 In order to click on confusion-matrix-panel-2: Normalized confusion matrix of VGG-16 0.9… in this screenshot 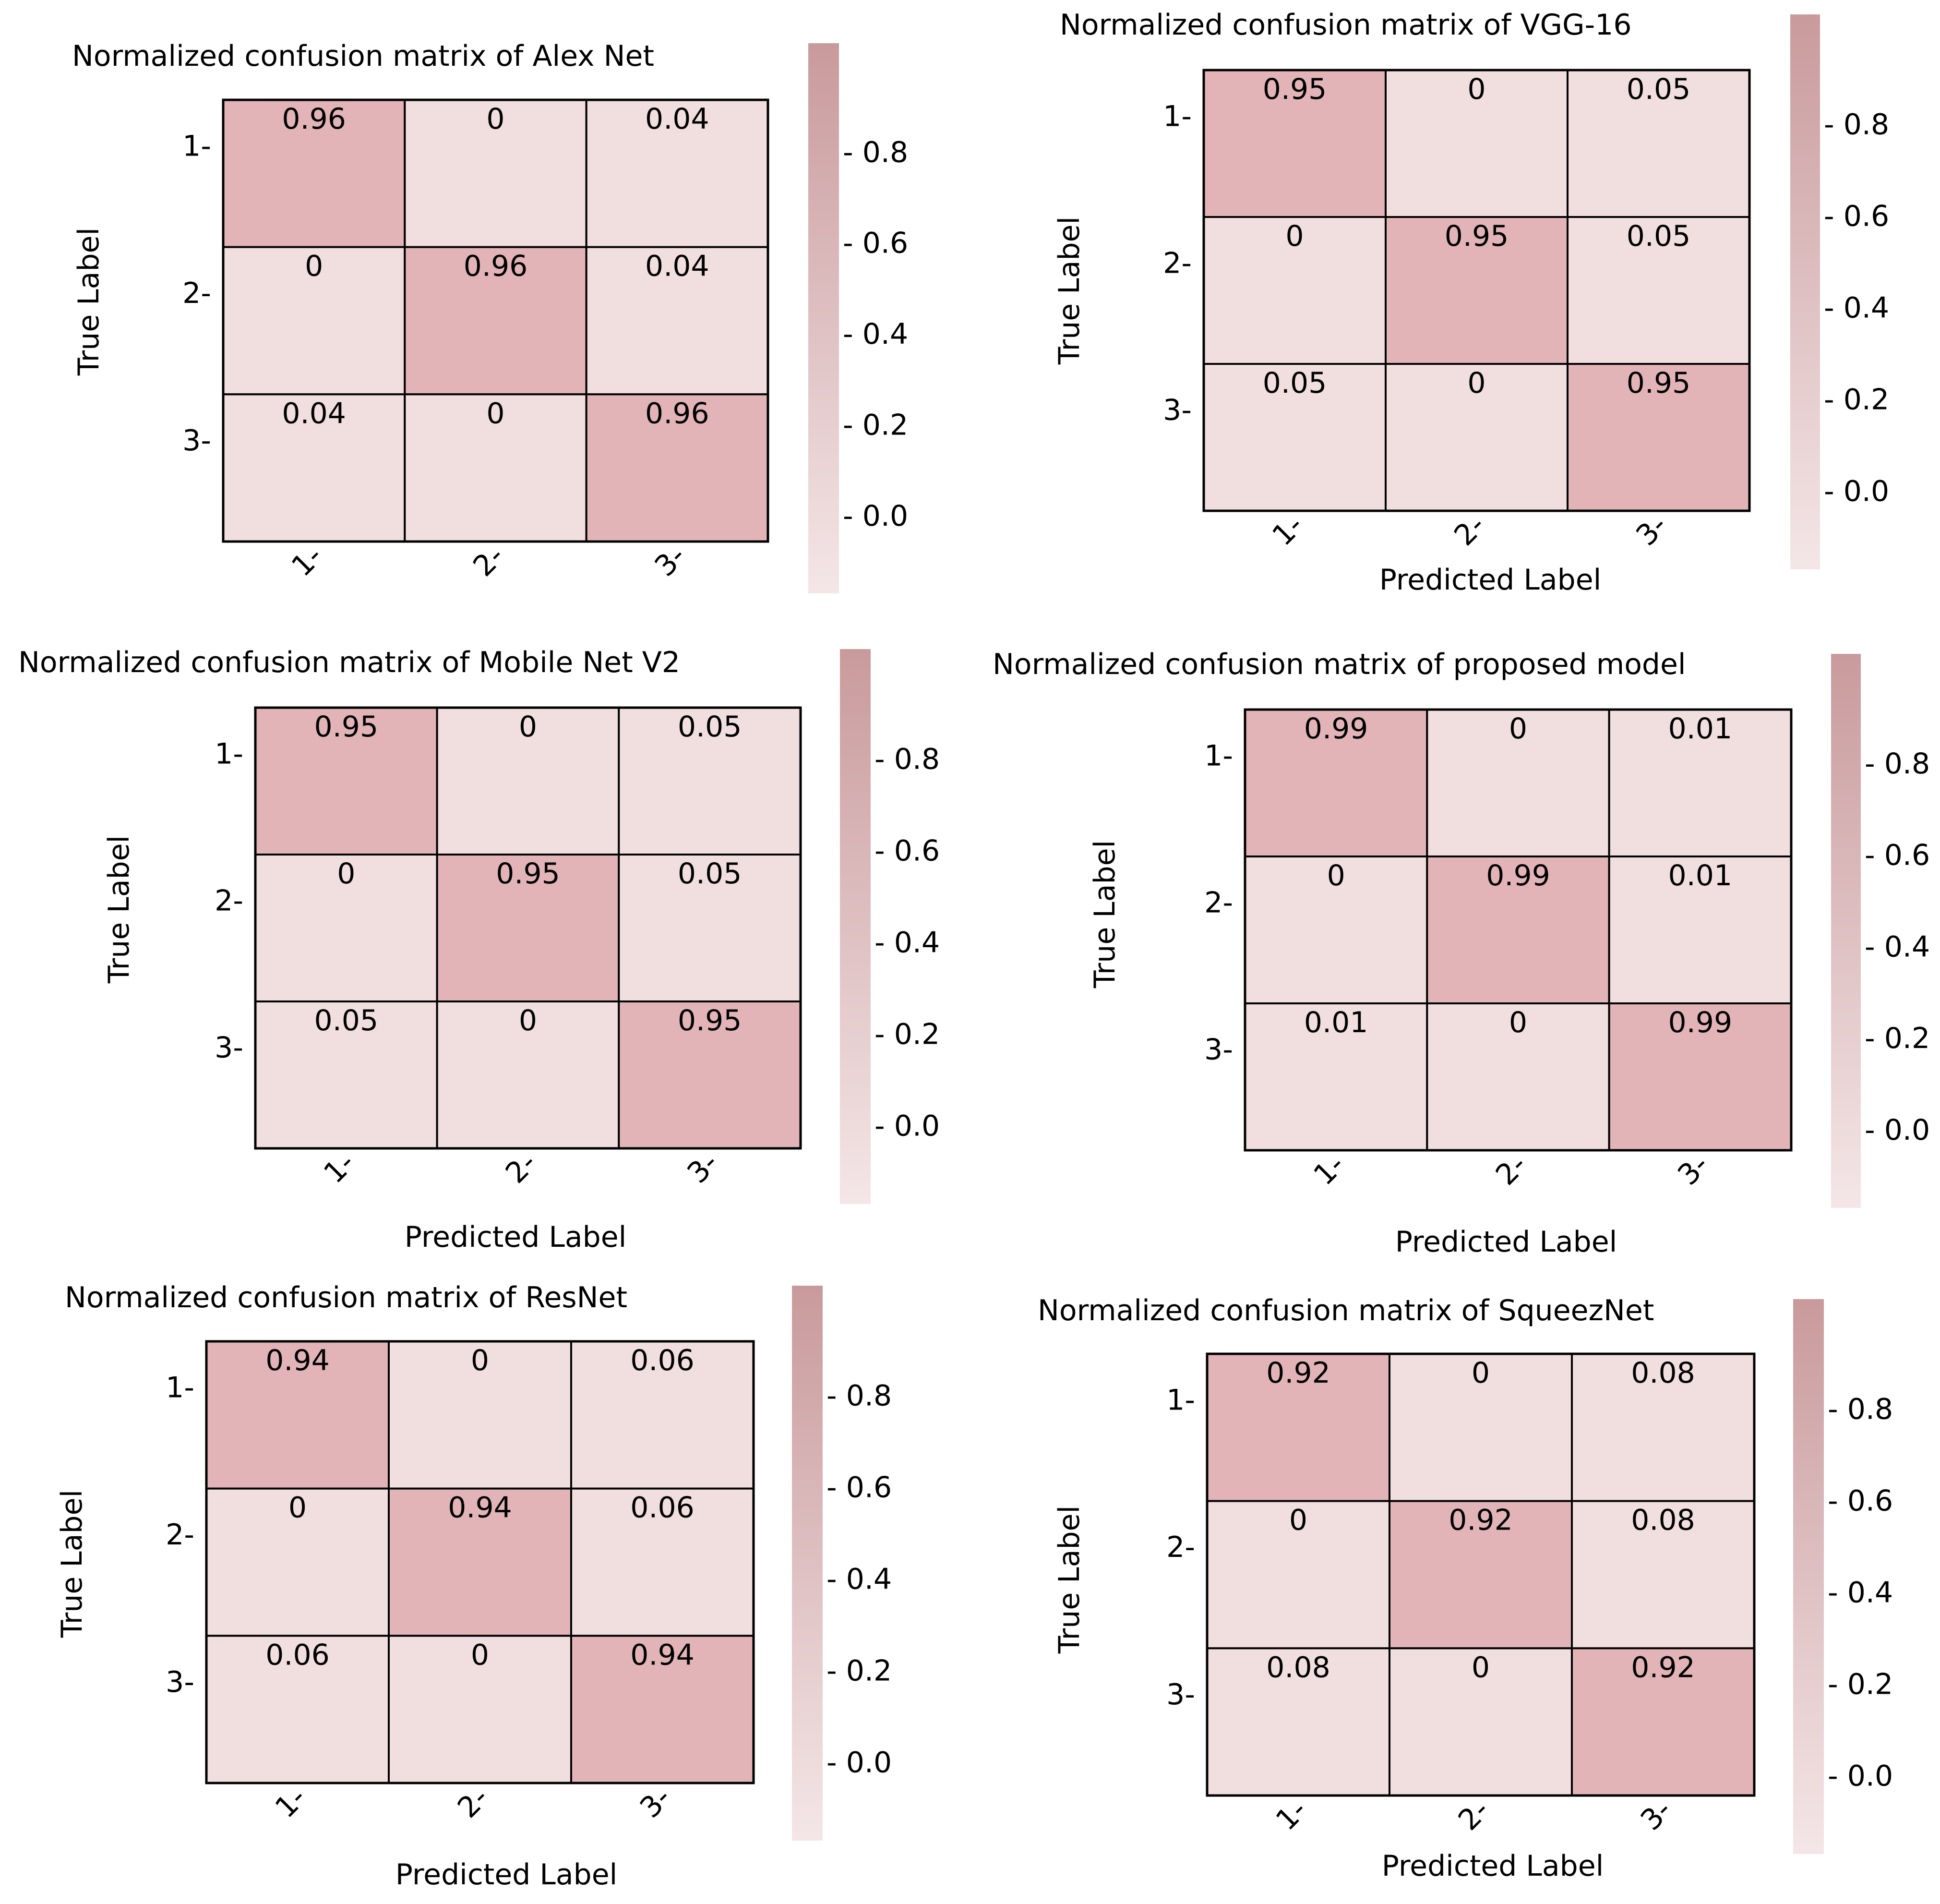, I will do `click(1471, 303)`.